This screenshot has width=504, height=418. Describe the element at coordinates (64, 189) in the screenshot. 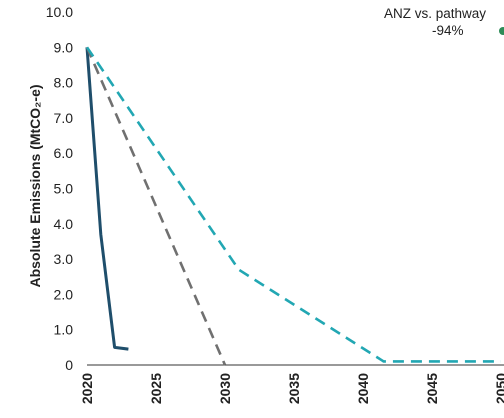

I see `y-tick-label: 5.0` at that location.